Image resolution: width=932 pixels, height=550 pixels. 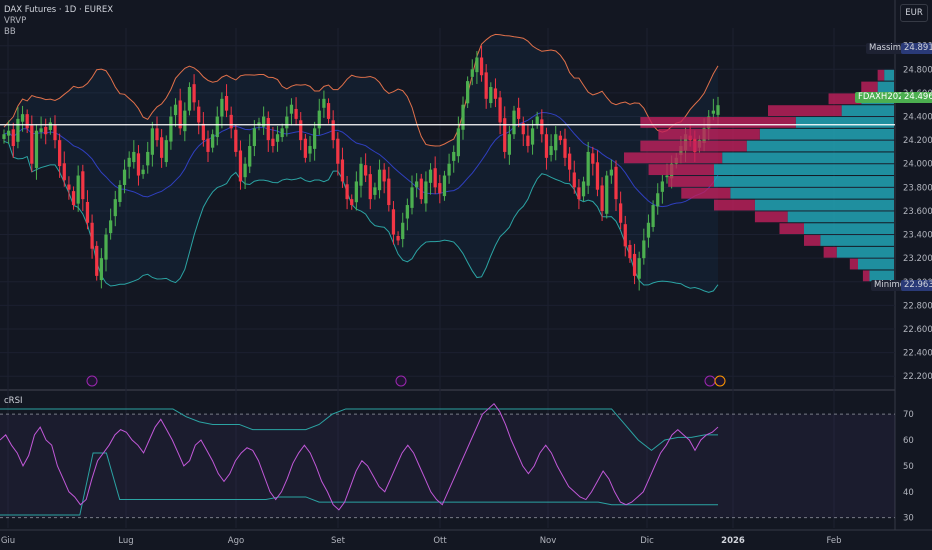 What do you see at coordinates (359, 484) in the screenshot?
I see `crsi-lower-band` at bounding box center [359, 484].